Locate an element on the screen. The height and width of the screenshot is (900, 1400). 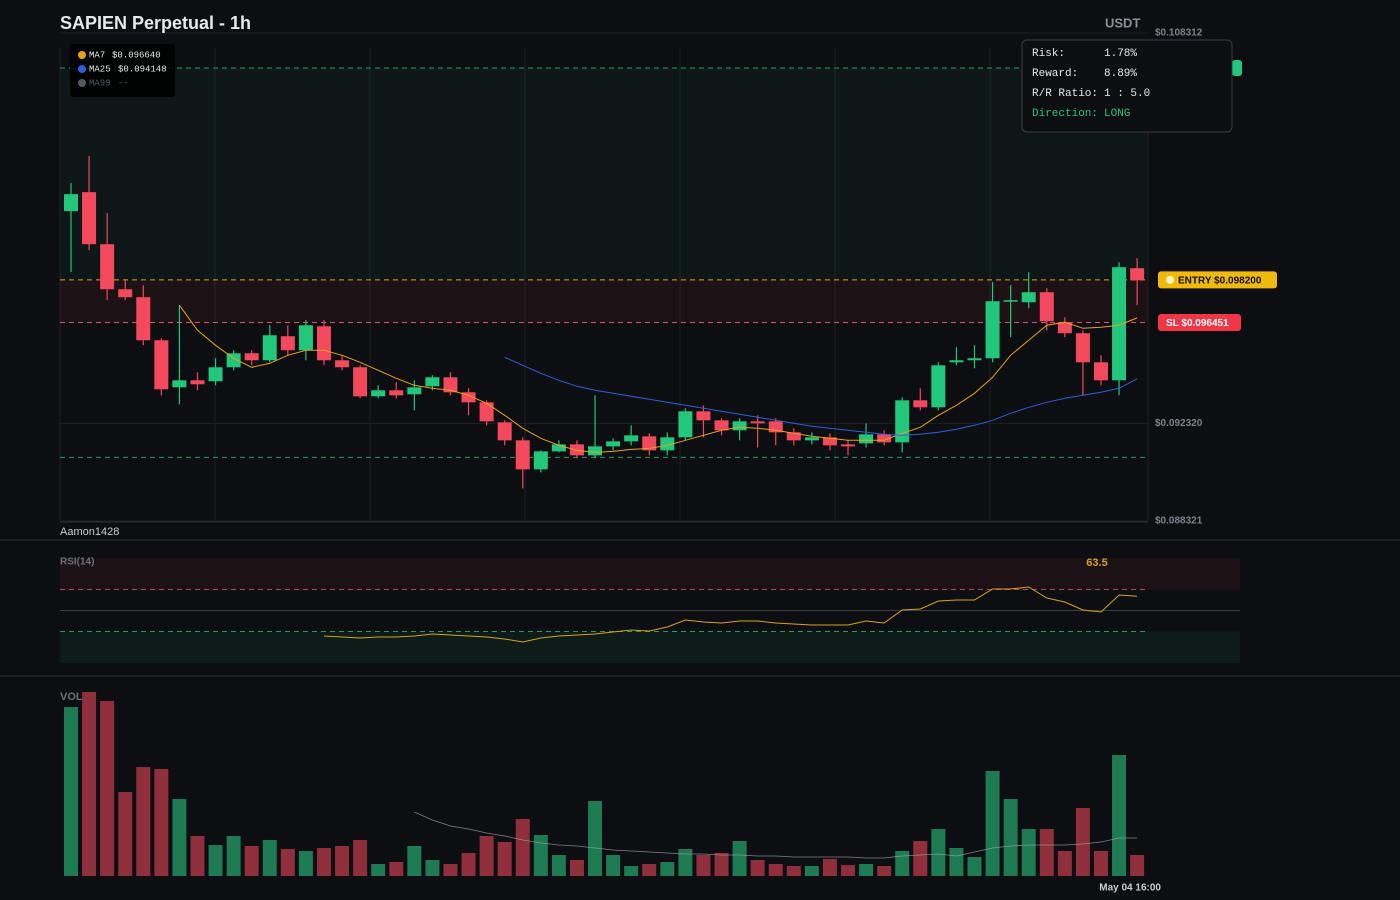
info-value: 1 : 5.0 is located at coordinates (1127, 94).